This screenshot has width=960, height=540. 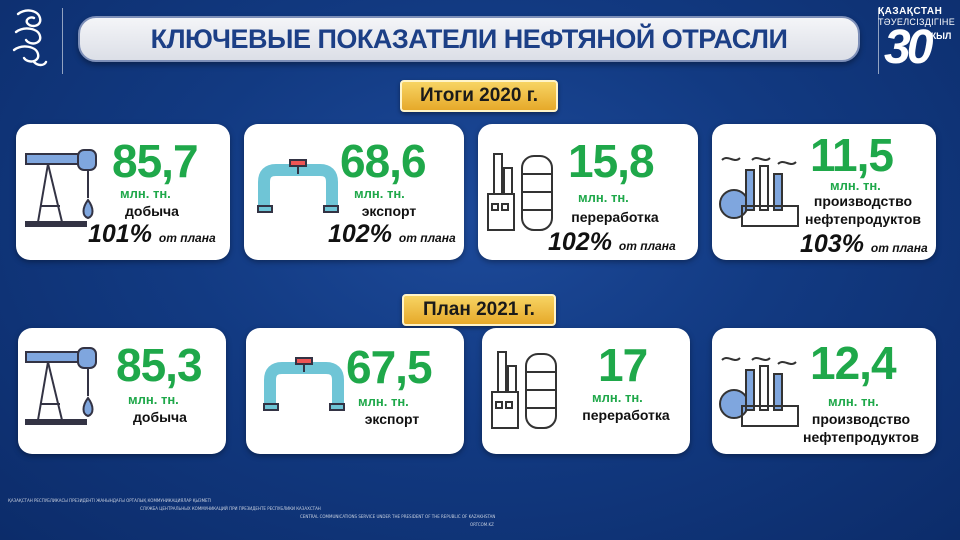 What do you see at coordinates (30, 38) in the screenshot?
I see `emblem-icon` at bounding box center [30, 38].